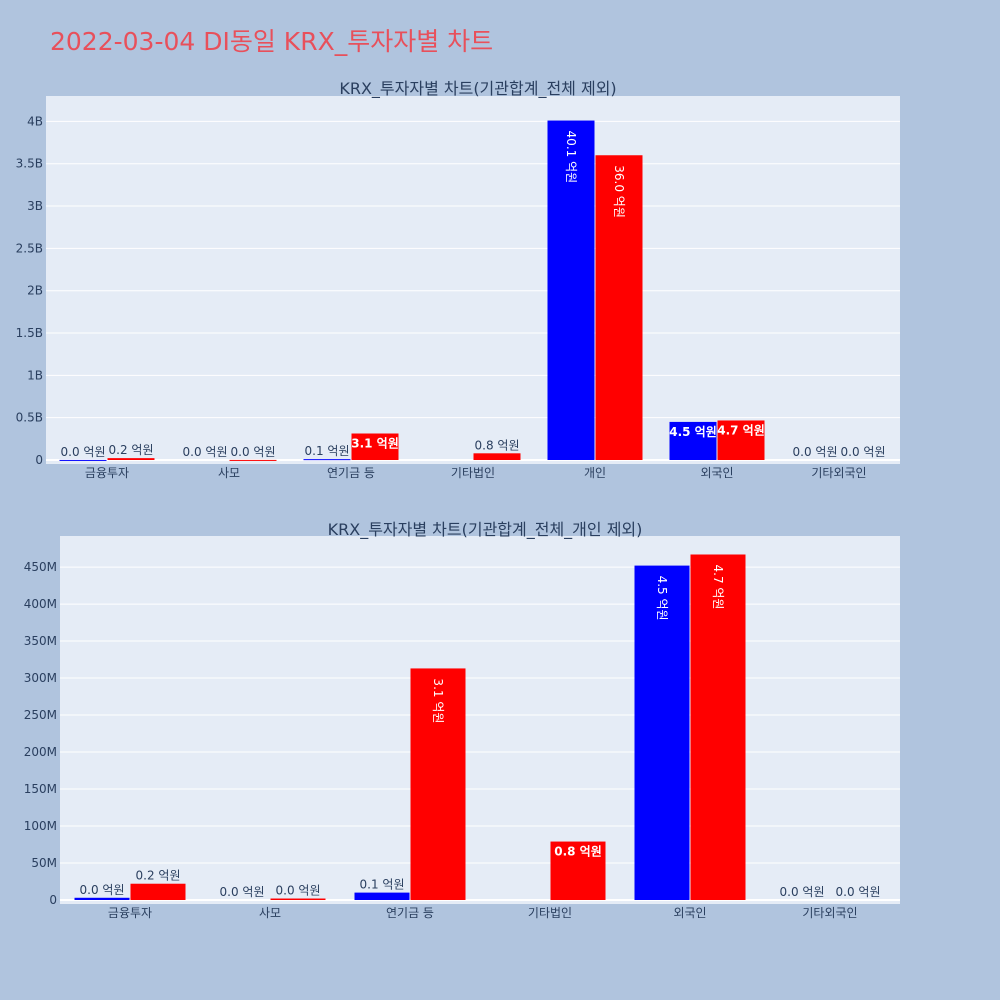  Describe the element at coordinates (571, 157) in the screenshot. I see `data-label: 40.1 억원` at that location.